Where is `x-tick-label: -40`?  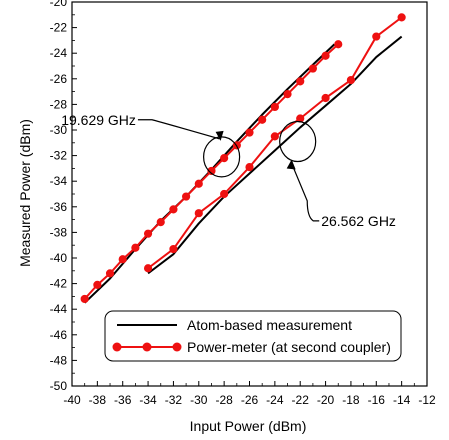 x-tick-label: -40 is located at coordinates (72, 400).